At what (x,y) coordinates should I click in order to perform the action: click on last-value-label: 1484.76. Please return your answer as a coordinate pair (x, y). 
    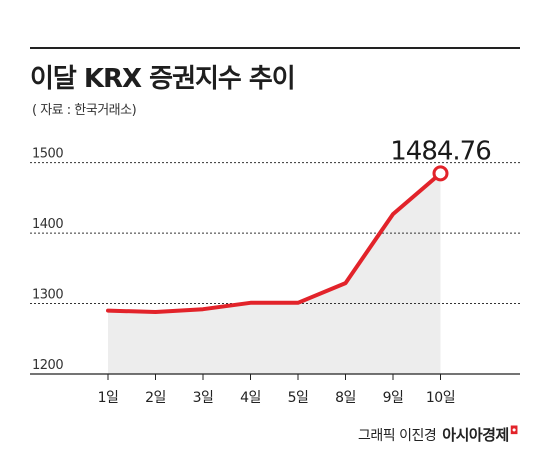
    Looking at the image, I should click on (440, 151).